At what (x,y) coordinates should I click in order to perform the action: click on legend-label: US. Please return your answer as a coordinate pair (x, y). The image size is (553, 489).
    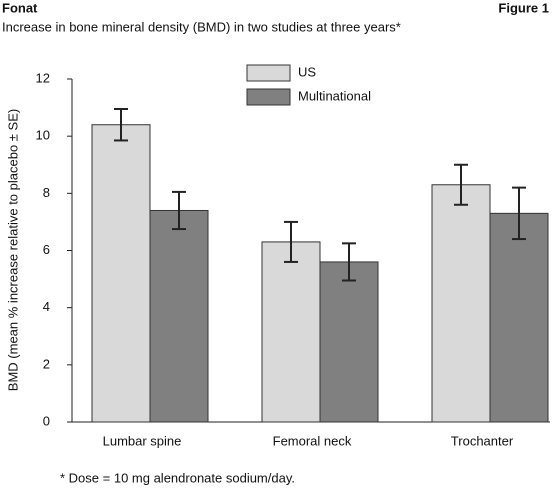
    Looking at the image, I should click on (307, 71).